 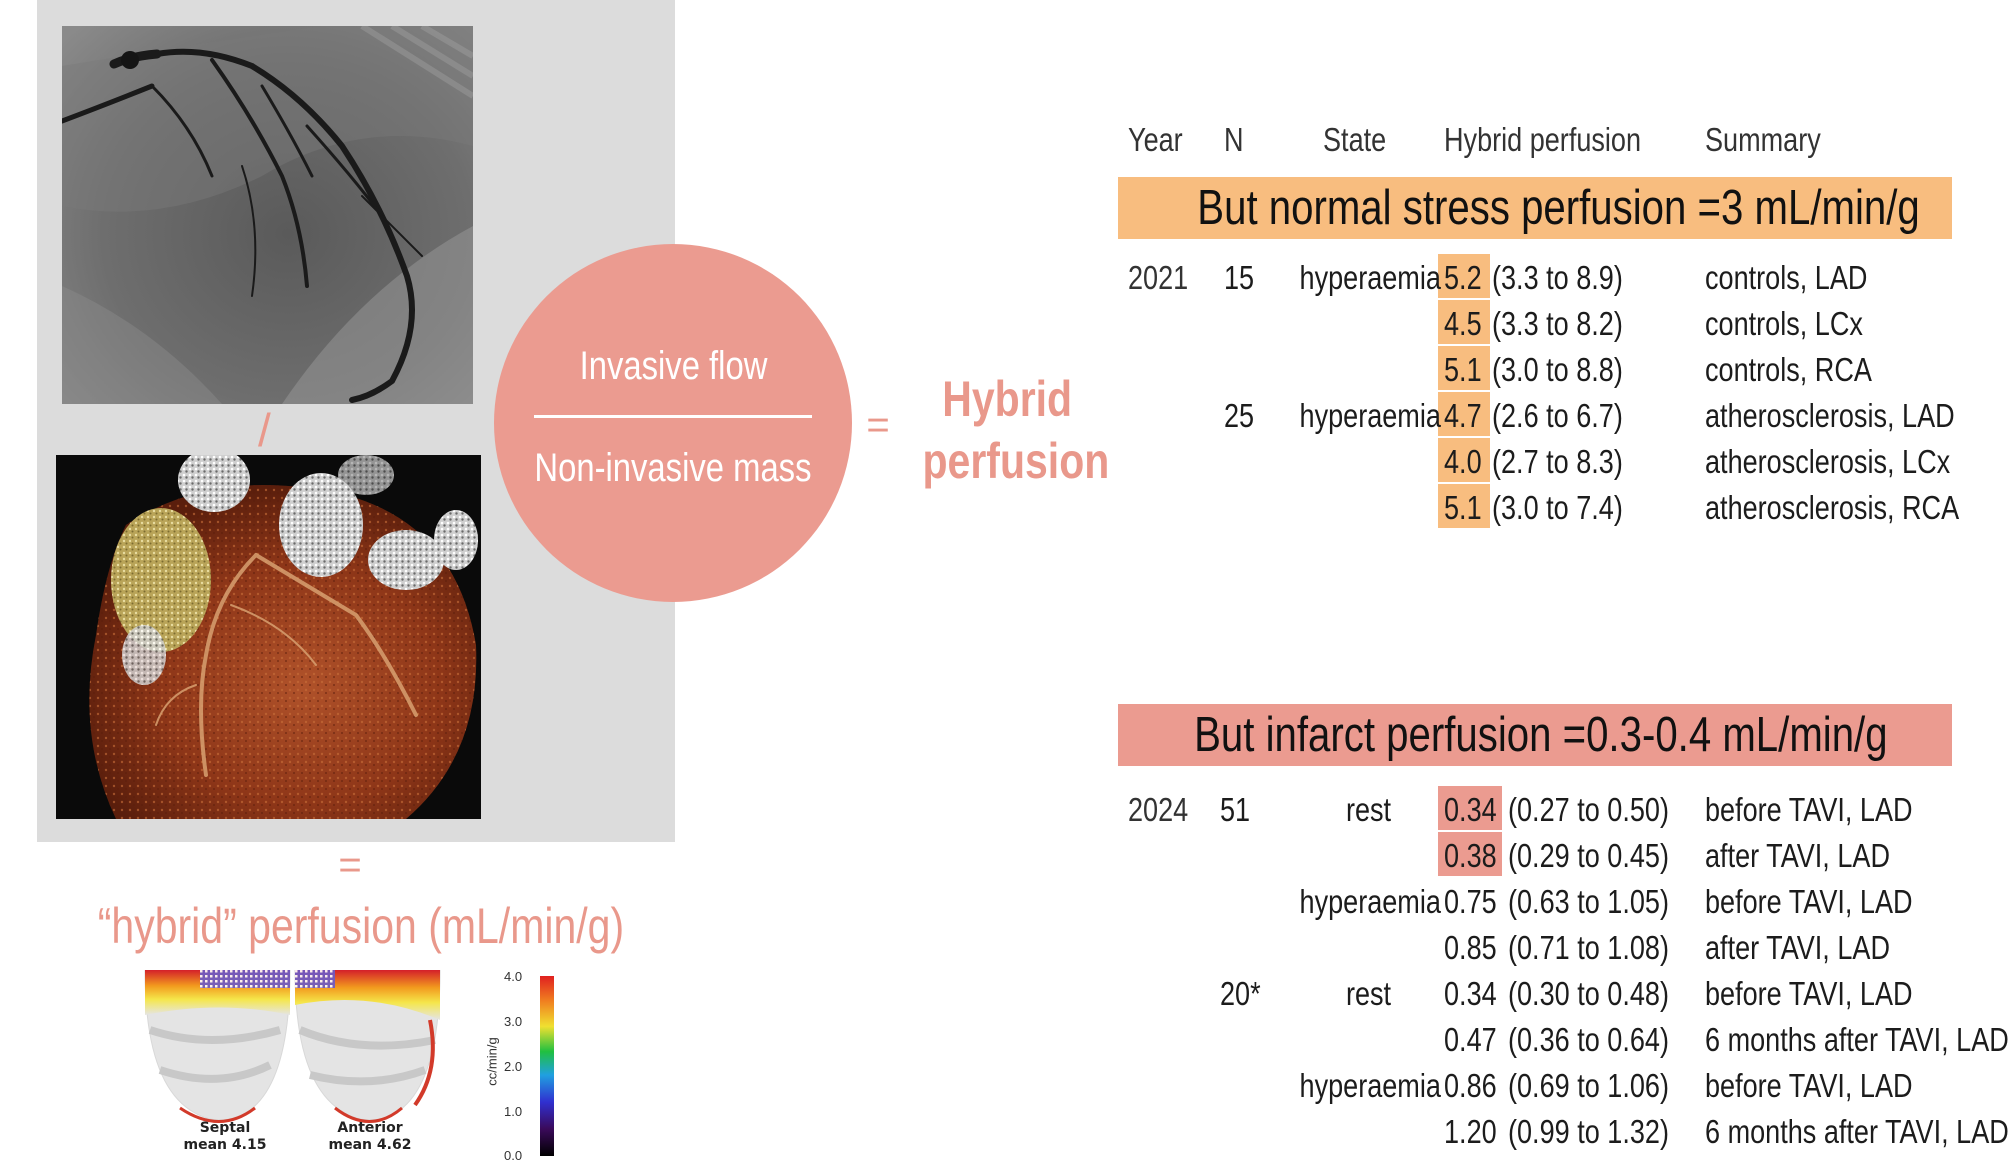 What do you see at coordinates (1828, 461) in the screenshot?
I see `cell-summary: atherosclerosis, LCx` at bounding box center [1828, 461].